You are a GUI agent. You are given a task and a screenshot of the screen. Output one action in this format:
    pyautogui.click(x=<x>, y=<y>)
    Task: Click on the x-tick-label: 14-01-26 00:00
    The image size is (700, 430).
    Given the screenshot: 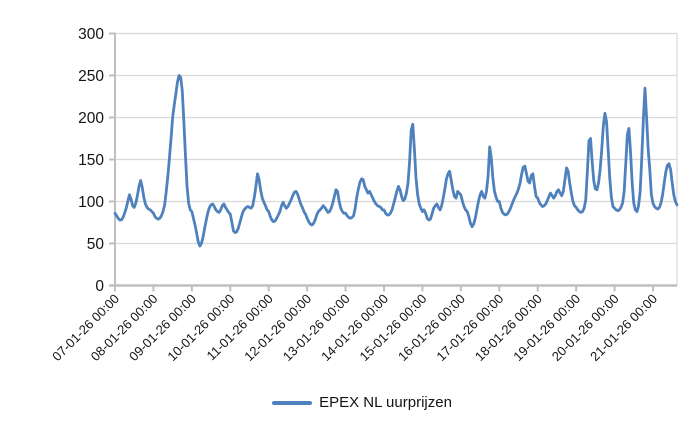 What is the action you would take?
    pyautogui.click(x=354, y=327)
    